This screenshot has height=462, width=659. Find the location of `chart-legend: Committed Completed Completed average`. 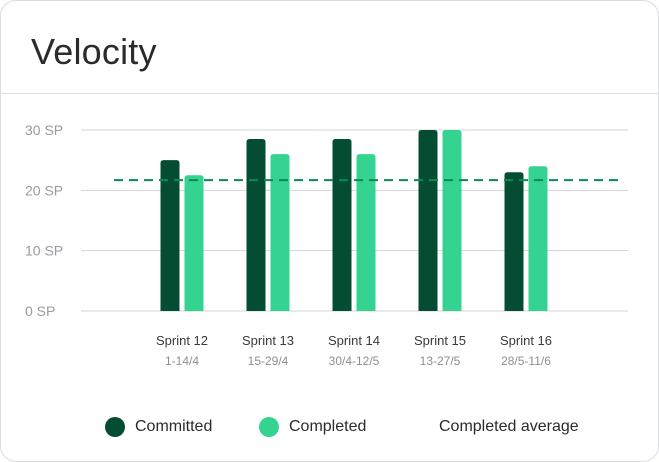

chart-legend: Committed Completed Completed average is located at coordinates (329, 427).